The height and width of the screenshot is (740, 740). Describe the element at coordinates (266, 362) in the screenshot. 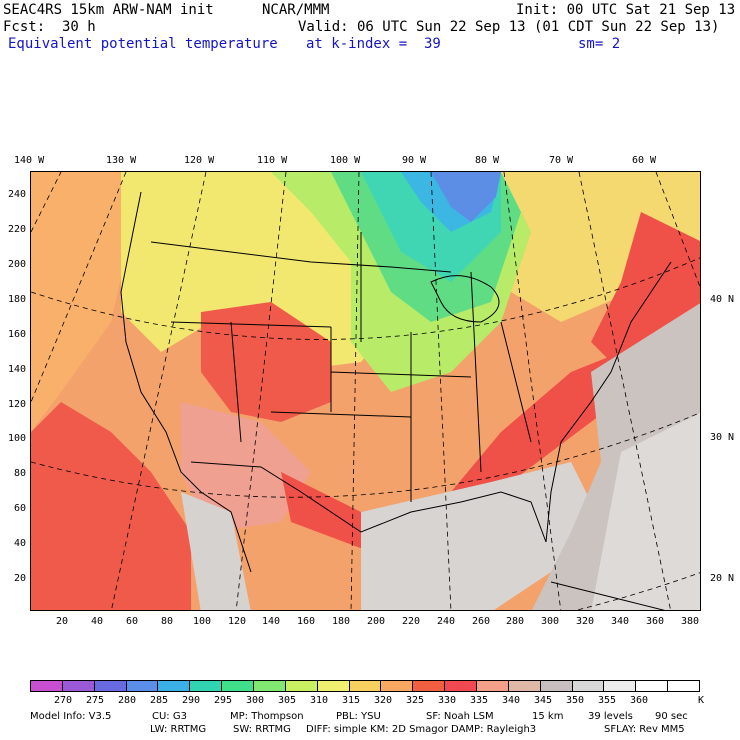

I see `field-rockies-red` at that location.